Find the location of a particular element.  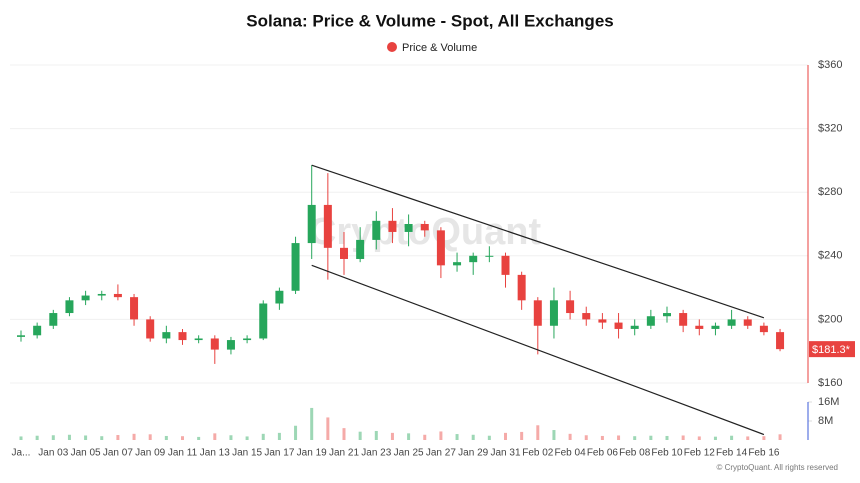

x-tick-label: Jan 25 is located at coordinates (409, 453).